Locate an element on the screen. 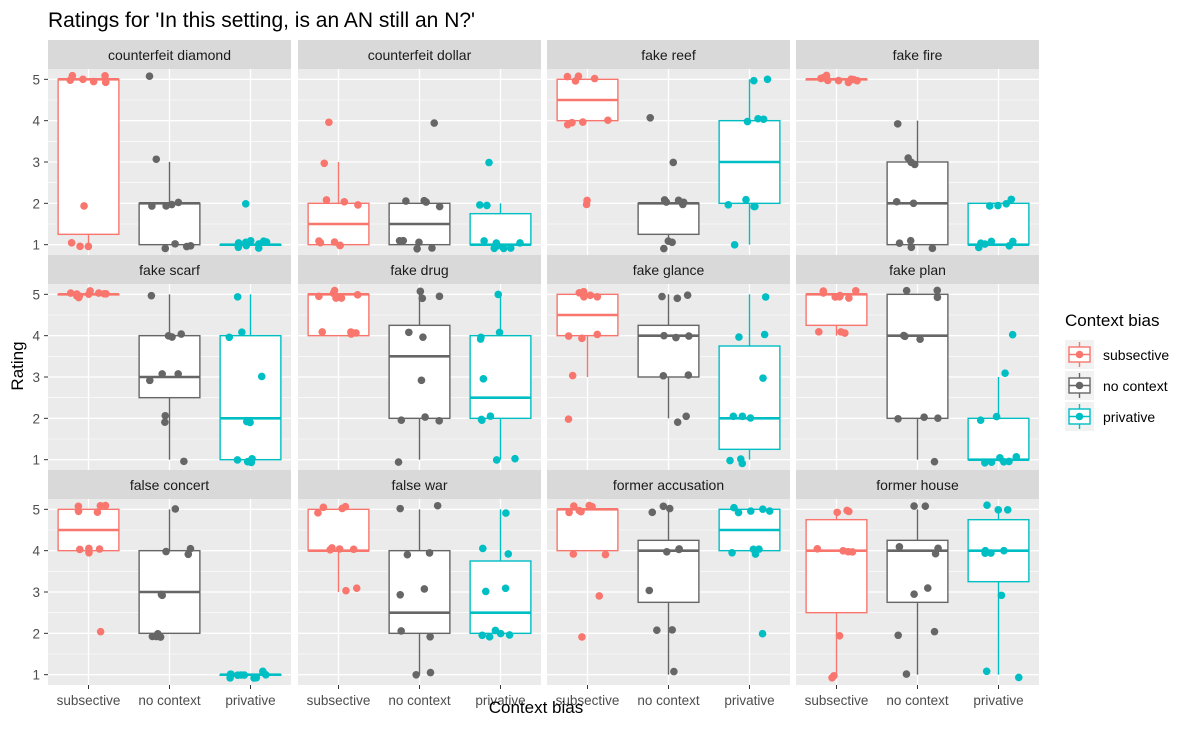 The width and height of the screenshot is (1200, 729). strip-label: fake reef is located at coordinates (668, 55).